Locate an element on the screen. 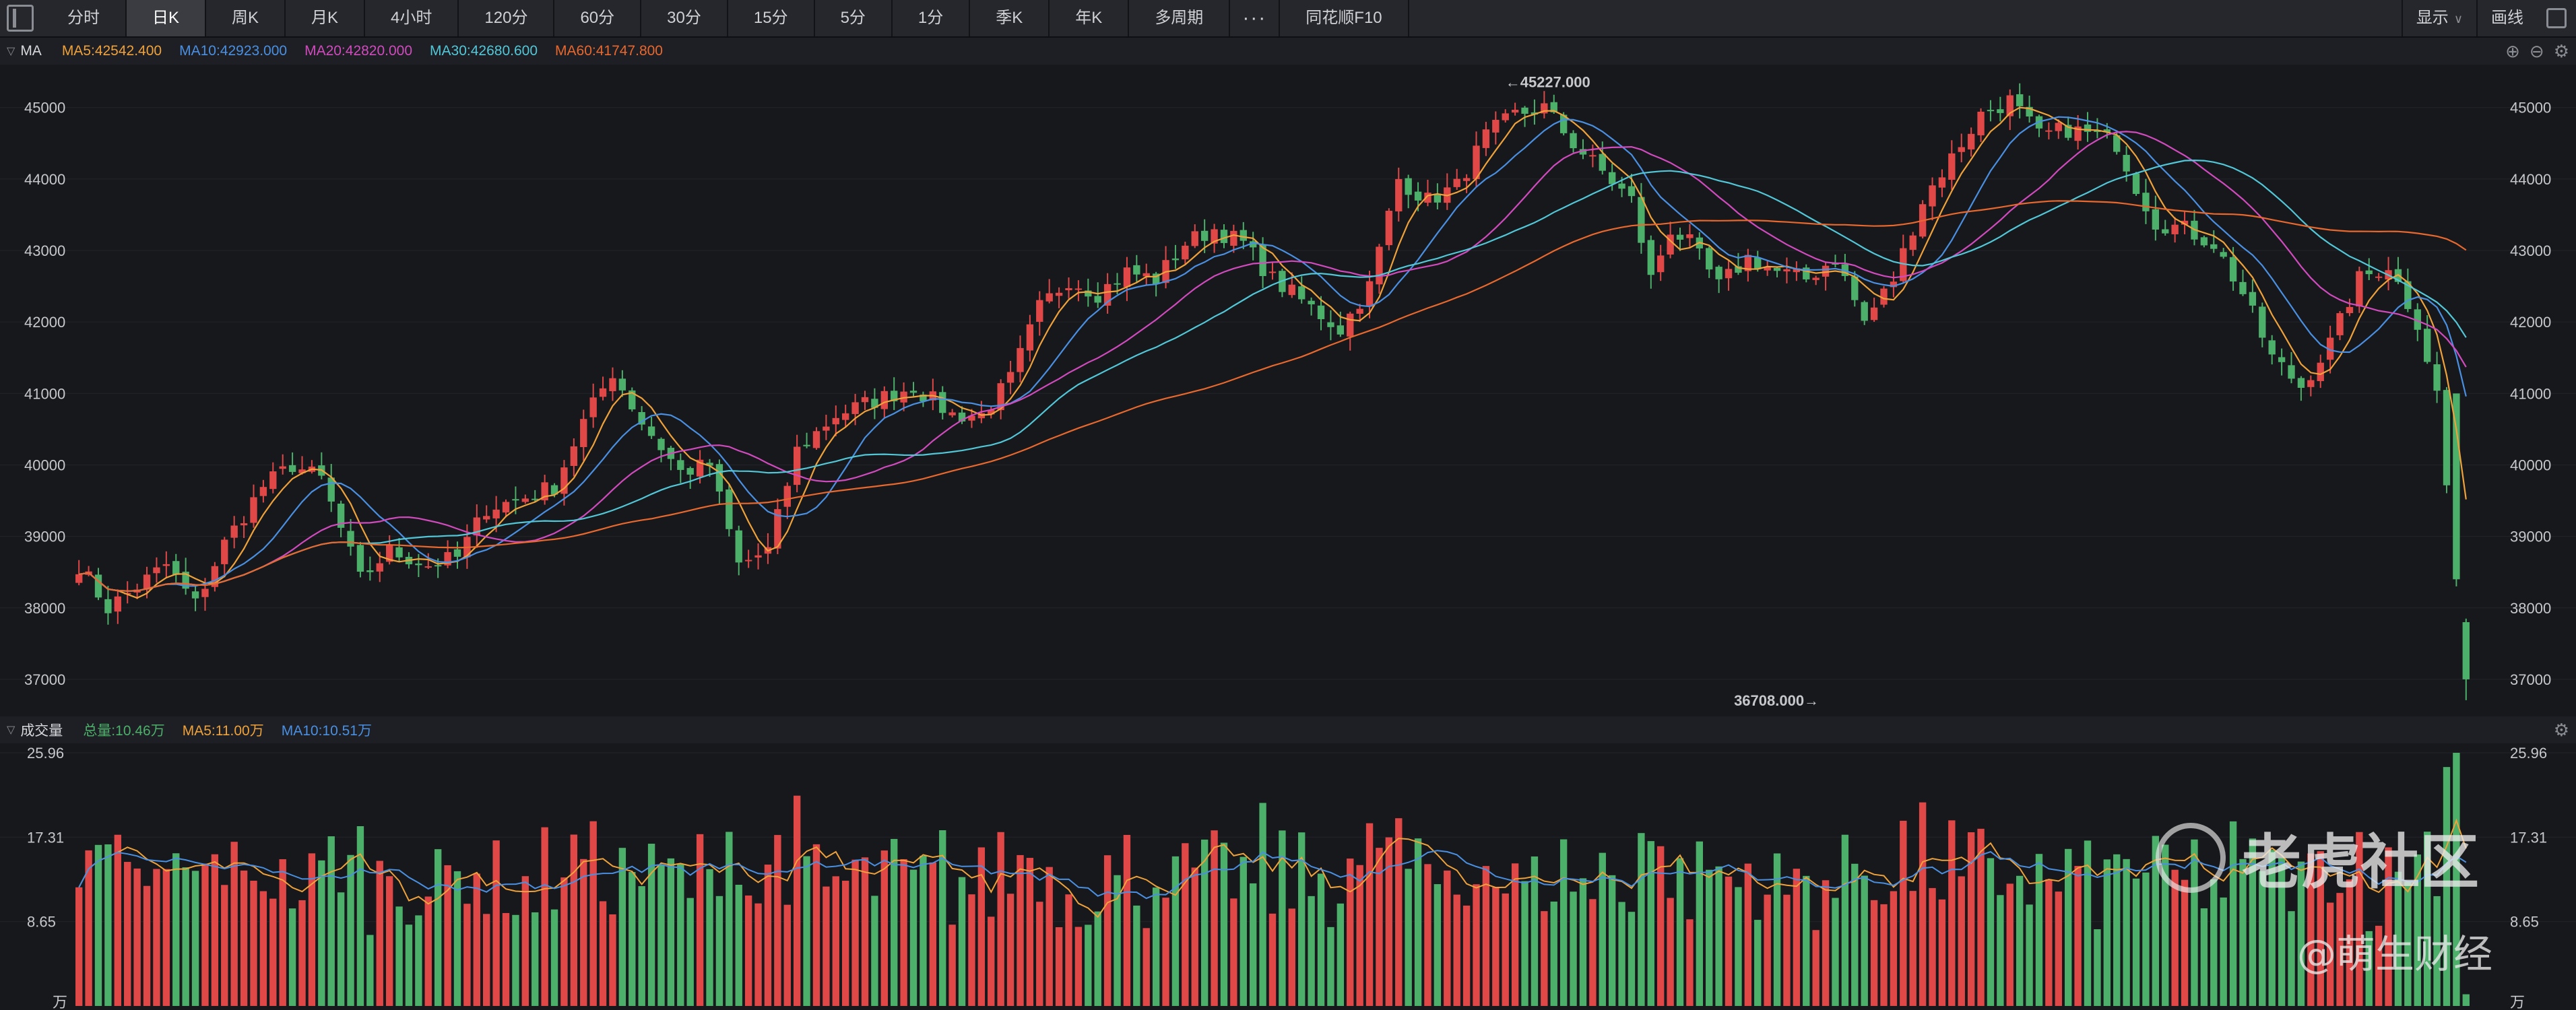  sidebar-toggle-icon is located at coordinates (20, 18).